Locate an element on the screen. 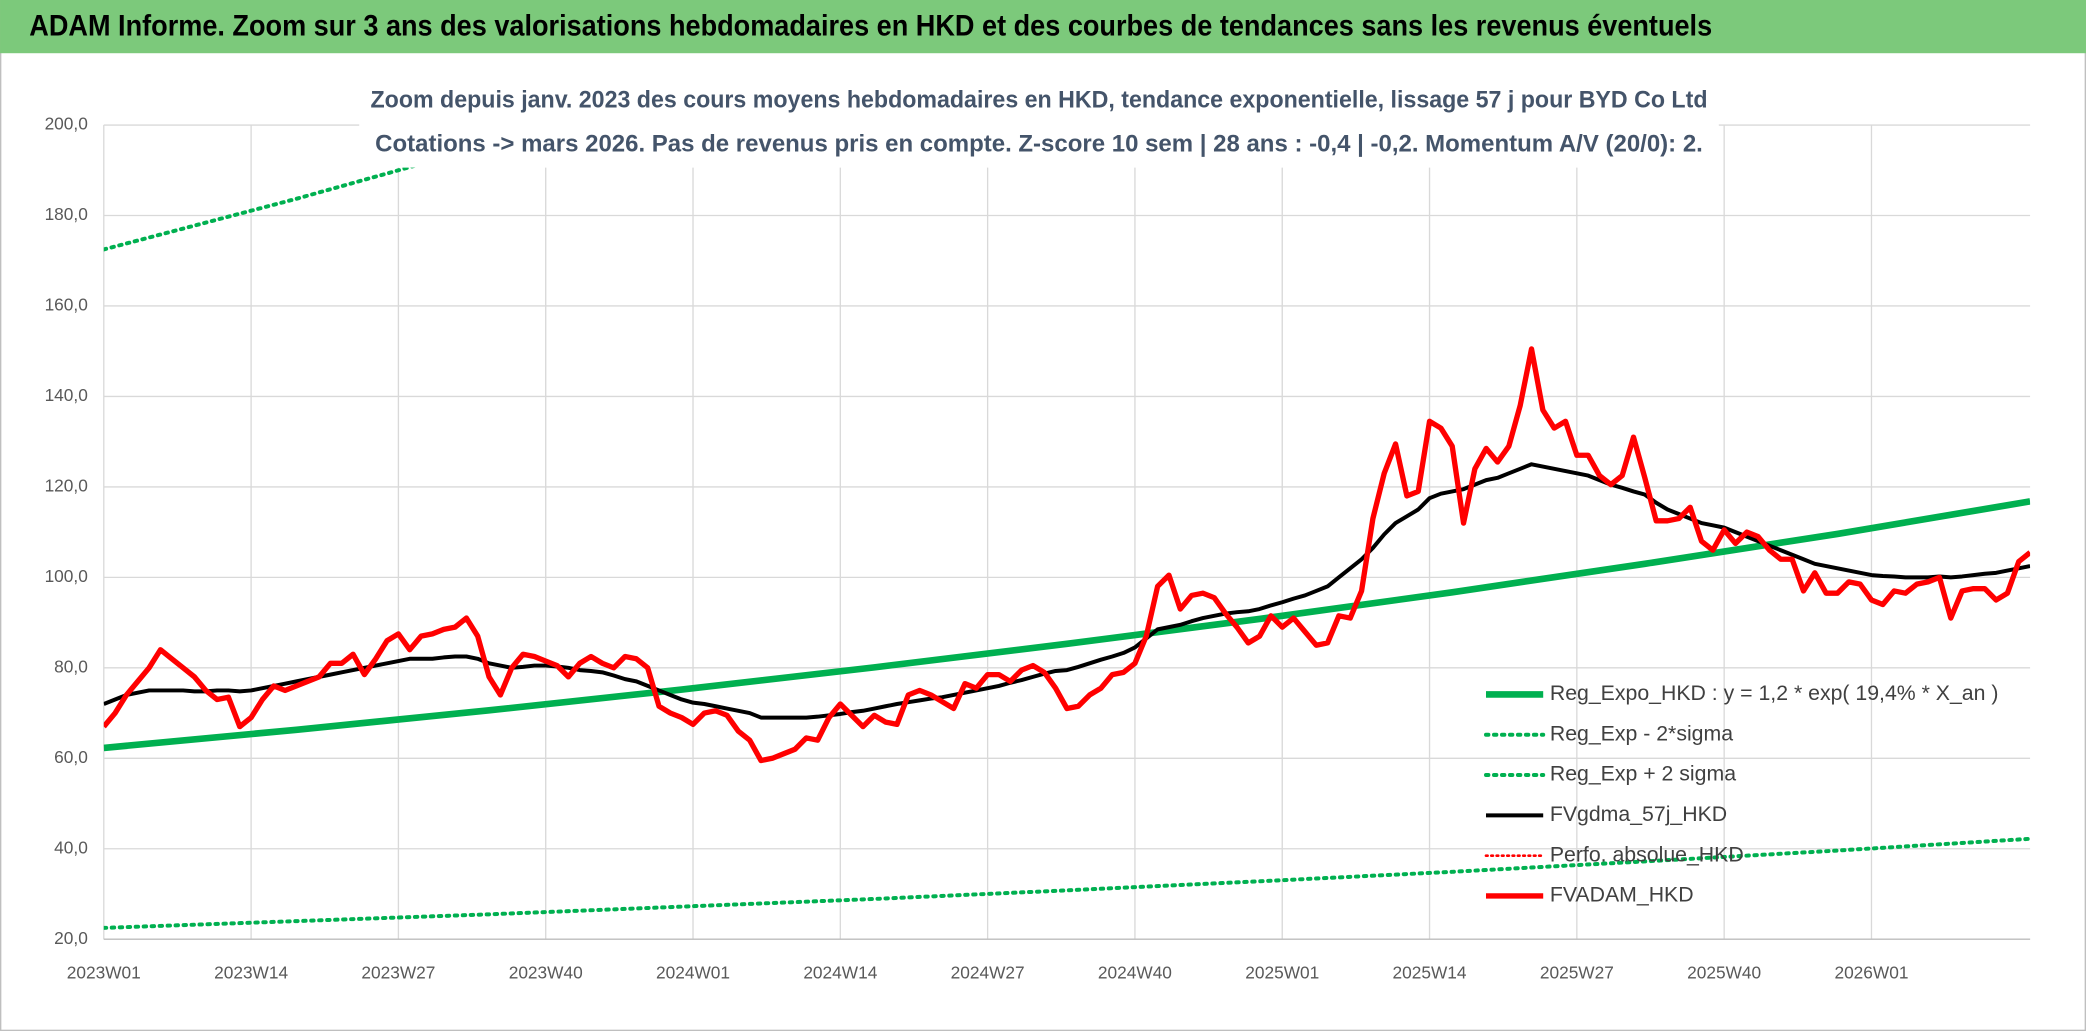 This screenshot has height=1031, width=2086. x-tick-label: 2025W01 is located at coordinates (1282, 972).